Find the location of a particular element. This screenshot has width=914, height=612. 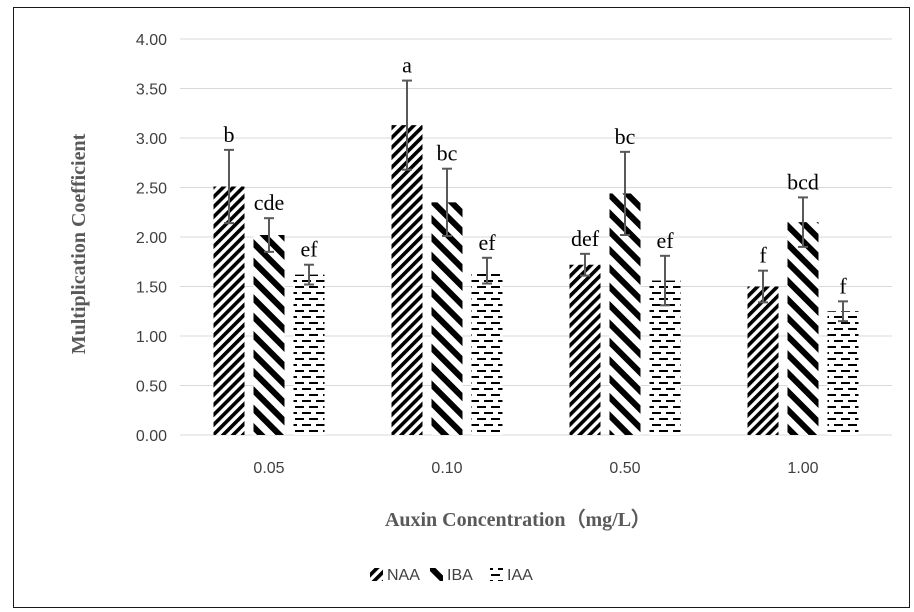

y-axis-tick-labels: 0.00 0.50 1.00 1.50 2.00 2.50 3.00 3.50 4.00 is located at coordinates (151, 238).